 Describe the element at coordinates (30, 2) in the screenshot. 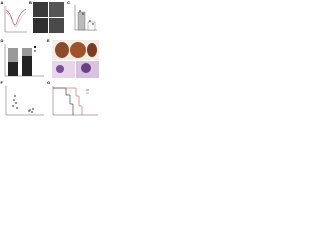

I see `panel-label: B` at that location.